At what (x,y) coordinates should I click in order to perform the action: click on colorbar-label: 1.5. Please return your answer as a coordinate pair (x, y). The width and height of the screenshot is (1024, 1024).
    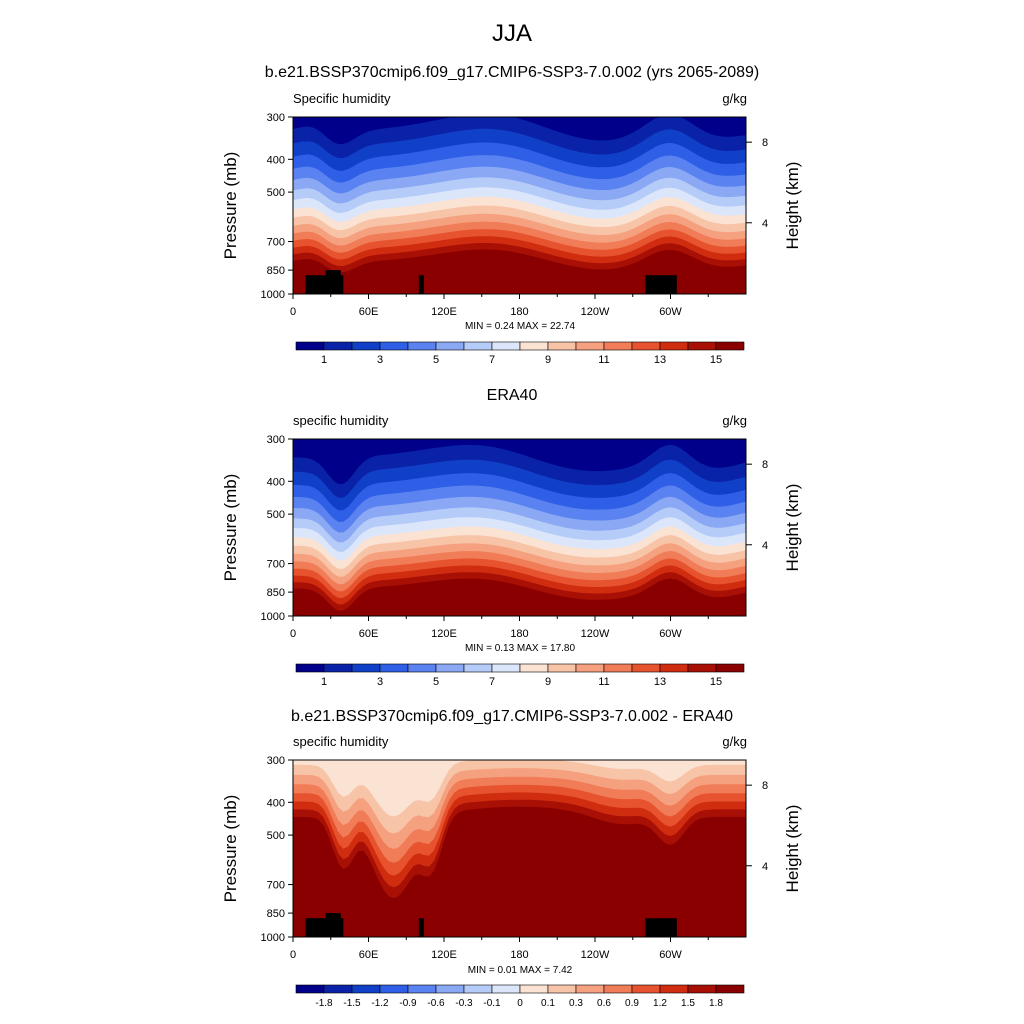
    Looking at the image, I should click on (688, 1003).